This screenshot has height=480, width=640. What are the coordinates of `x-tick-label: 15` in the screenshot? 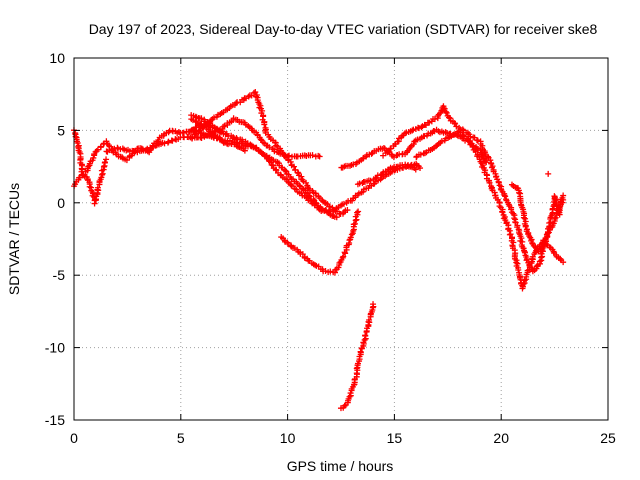 It's located at (395, 438).